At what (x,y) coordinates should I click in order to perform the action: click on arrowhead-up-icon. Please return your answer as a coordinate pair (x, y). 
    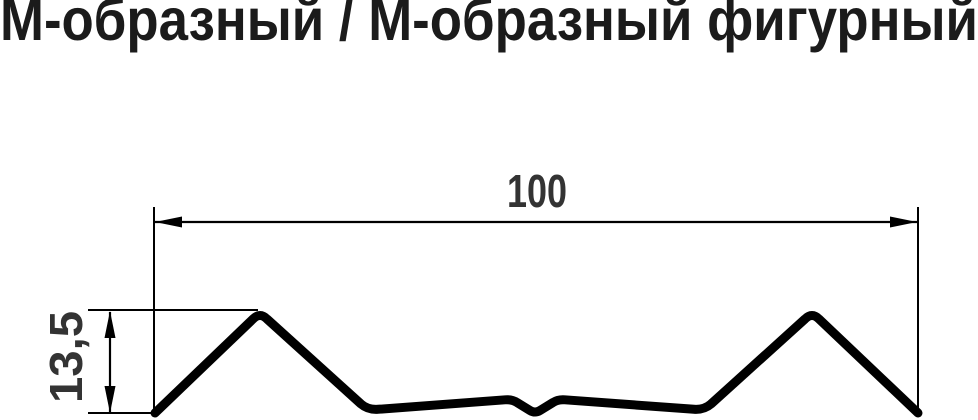
    Looking at the image, I should click on (110, 324).